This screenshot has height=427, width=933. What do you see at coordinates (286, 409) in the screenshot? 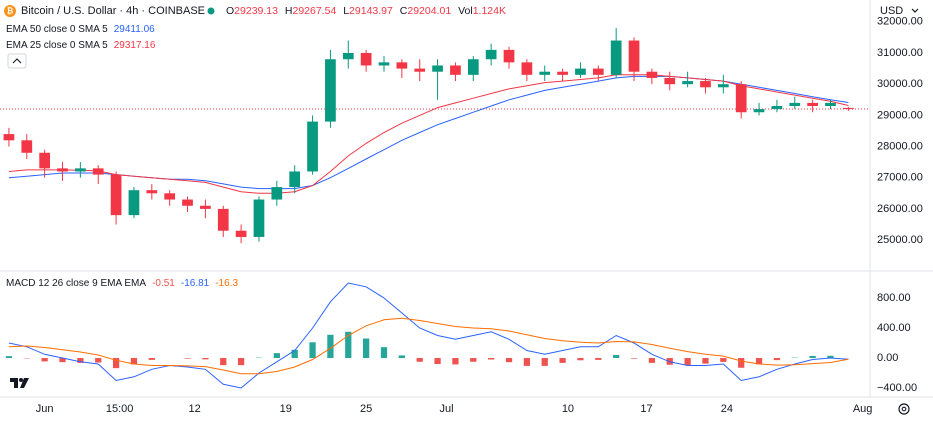
I see `x-tick-label: 19` at bounding box center [286, 409].